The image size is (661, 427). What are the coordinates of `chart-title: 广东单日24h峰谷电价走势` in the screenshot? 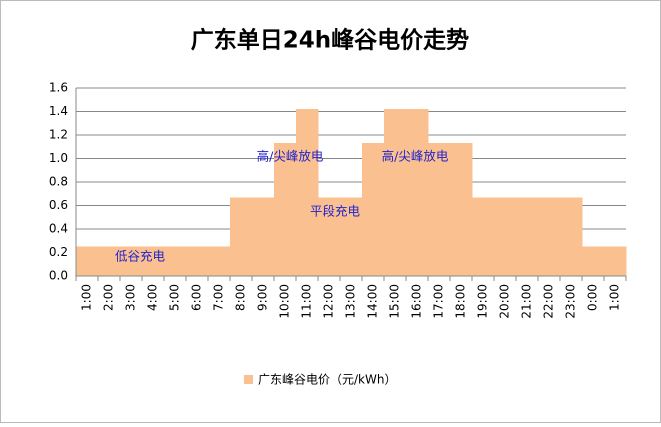 It's located at (330, 40).